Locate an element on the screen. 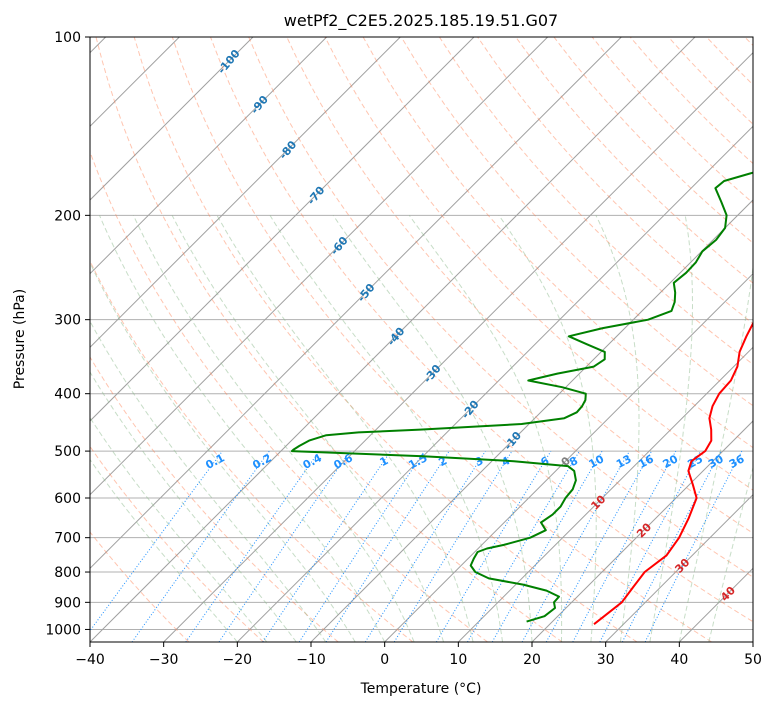 The image size is (775, 708). mixing-ratio-label: 0.4 is located at coordinates (313, 461).